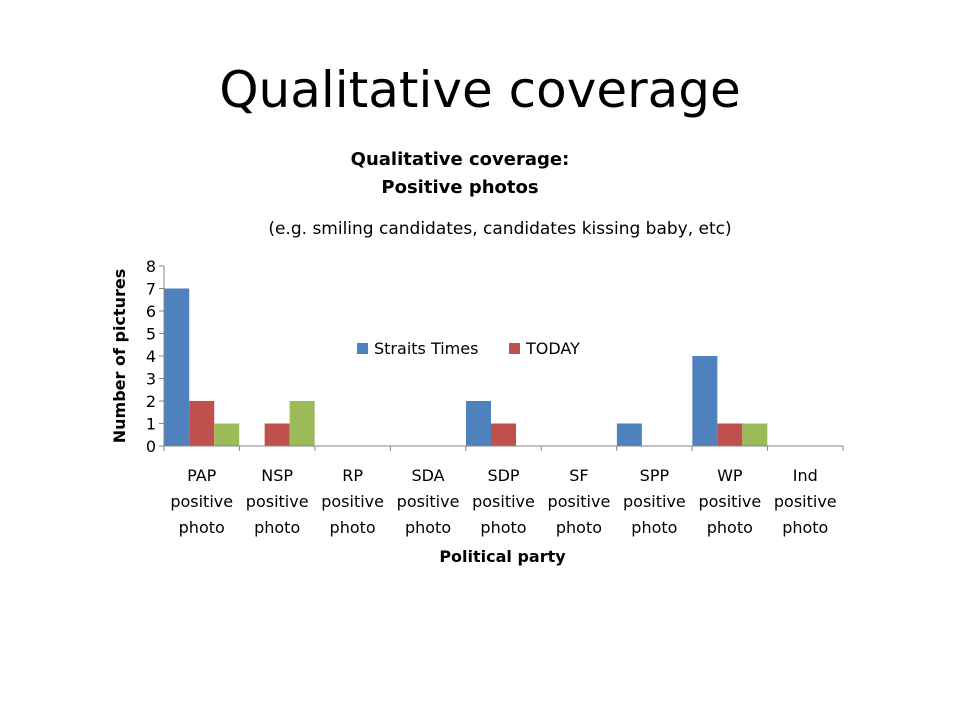 This screenshot has height=720, width=960. Describe the element at coordinates (177, 367) in the screenshot. I see `bar-series1-cat1` at that location.